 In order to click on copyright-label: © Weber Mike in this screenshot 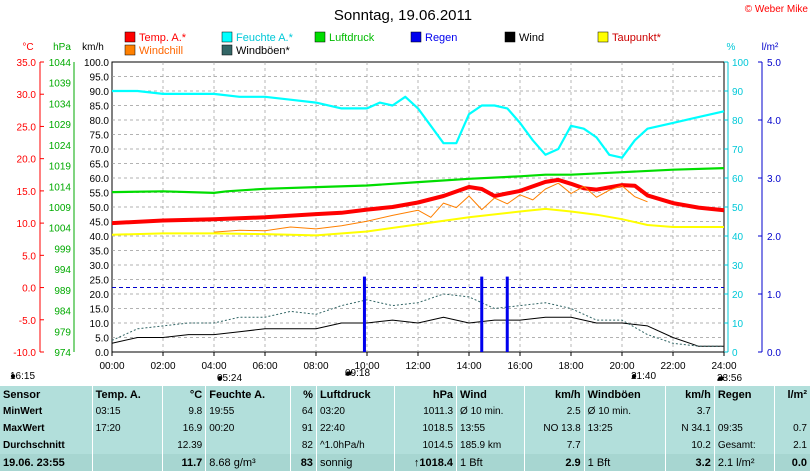, I will do `click(777, 9)`.